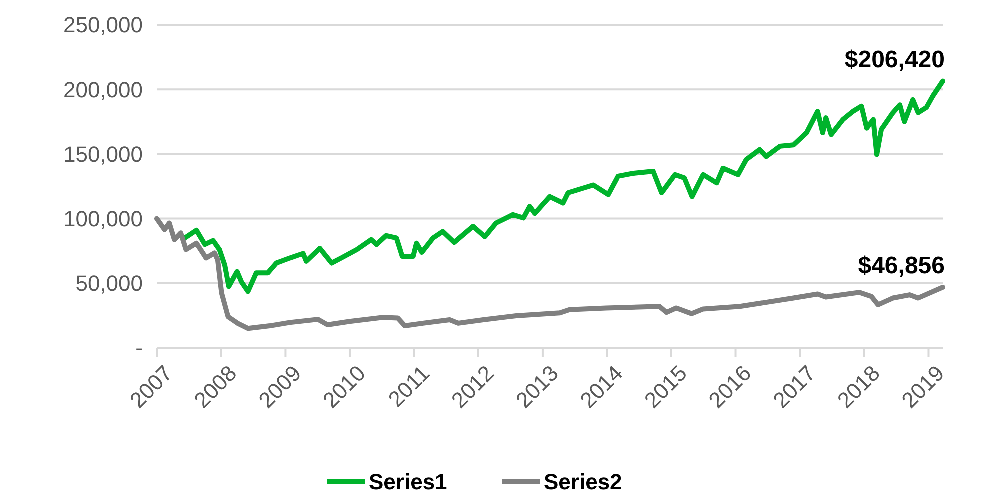 The image size is (984, 496). I want to click on annotation: $46,856, so click(901, 266).